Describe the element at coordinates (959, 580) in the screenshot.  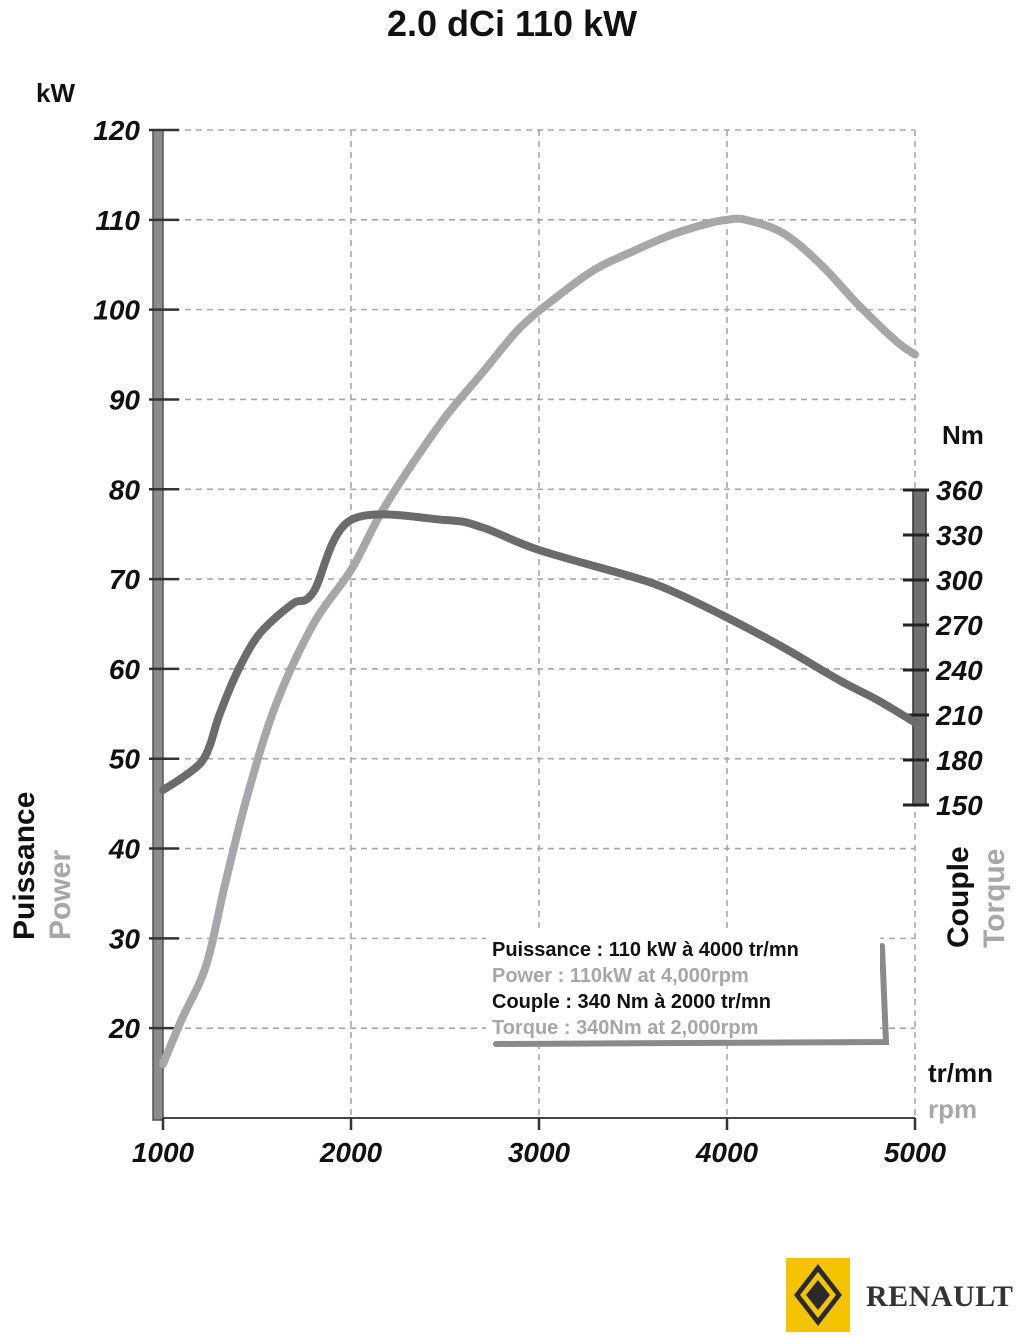
I see `y-right-tick-label: 300` at that location.